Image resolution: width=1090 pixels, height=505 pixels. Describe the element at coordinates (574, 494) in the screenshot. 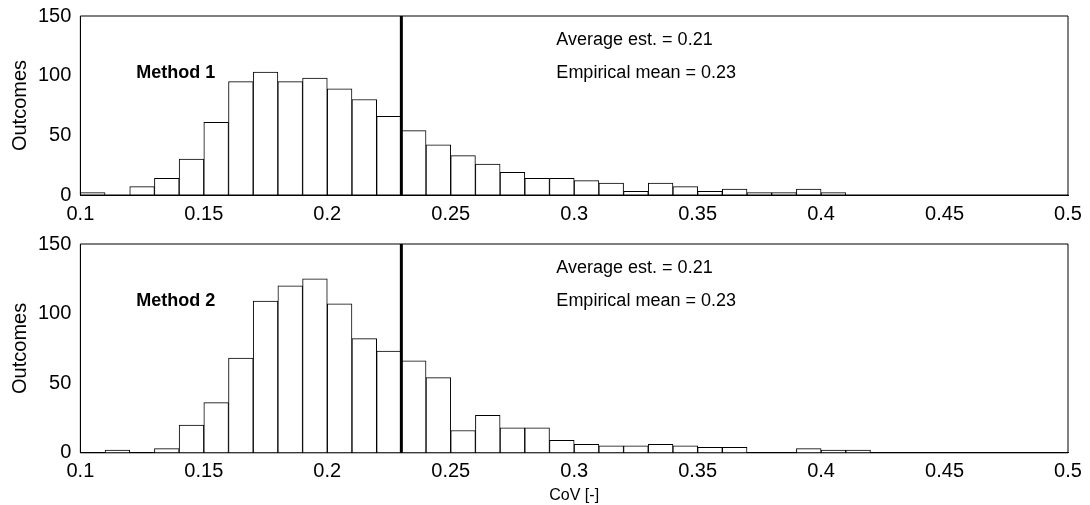

I see `x-axis-title: CoV [-]` at that location.